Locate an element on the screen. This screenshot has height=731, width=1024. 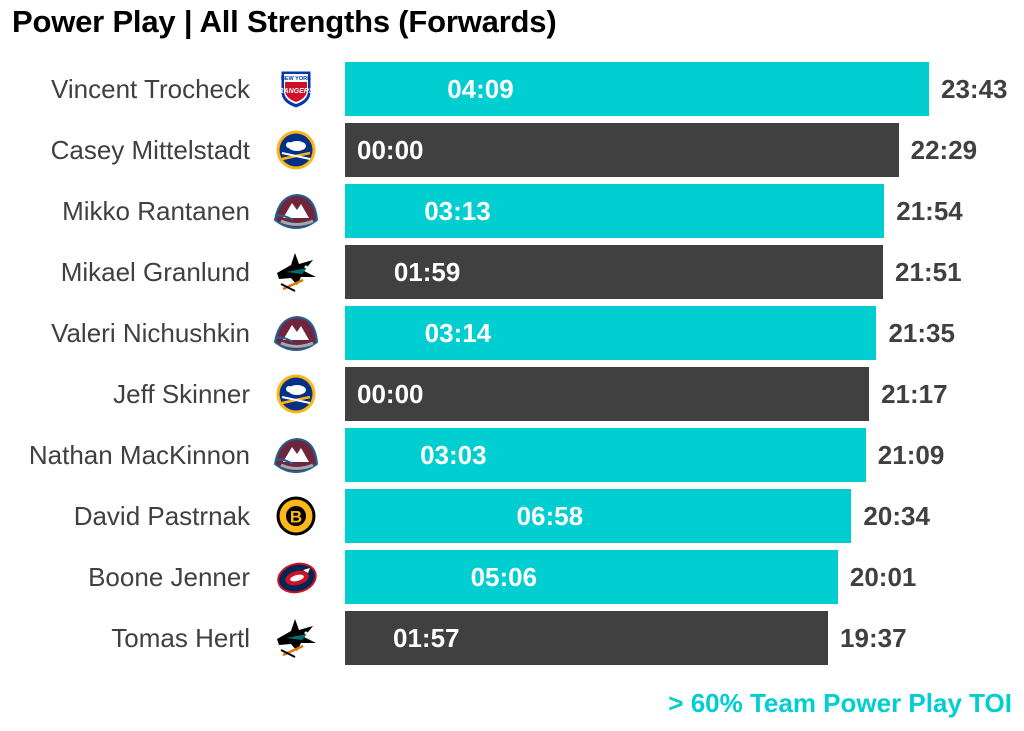
bar-row: Mikko Rantanen 03:13 21:54 is located at coordinates (512, 211).